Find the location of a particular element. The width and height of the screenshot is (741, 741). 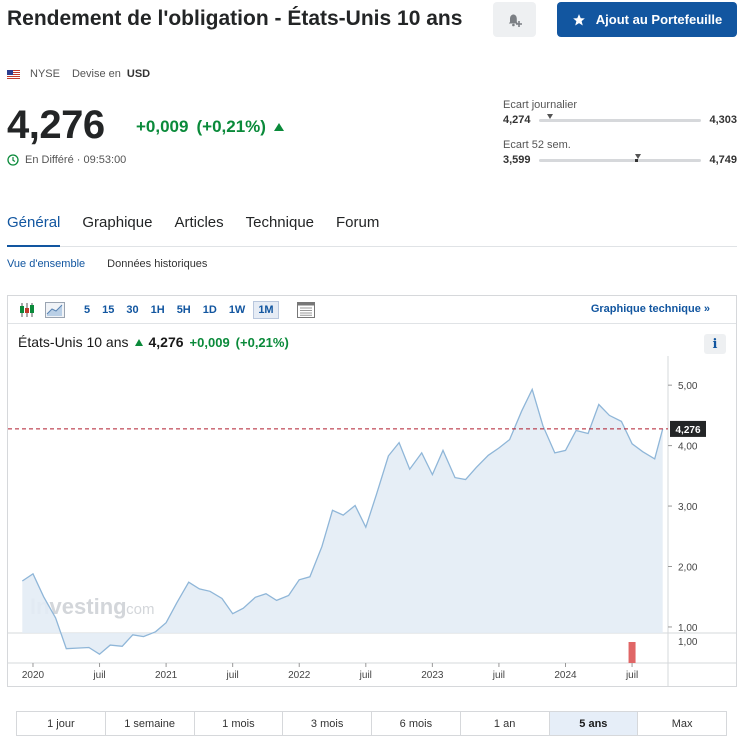

tab-general: Général is located at coordinates (34, 229).